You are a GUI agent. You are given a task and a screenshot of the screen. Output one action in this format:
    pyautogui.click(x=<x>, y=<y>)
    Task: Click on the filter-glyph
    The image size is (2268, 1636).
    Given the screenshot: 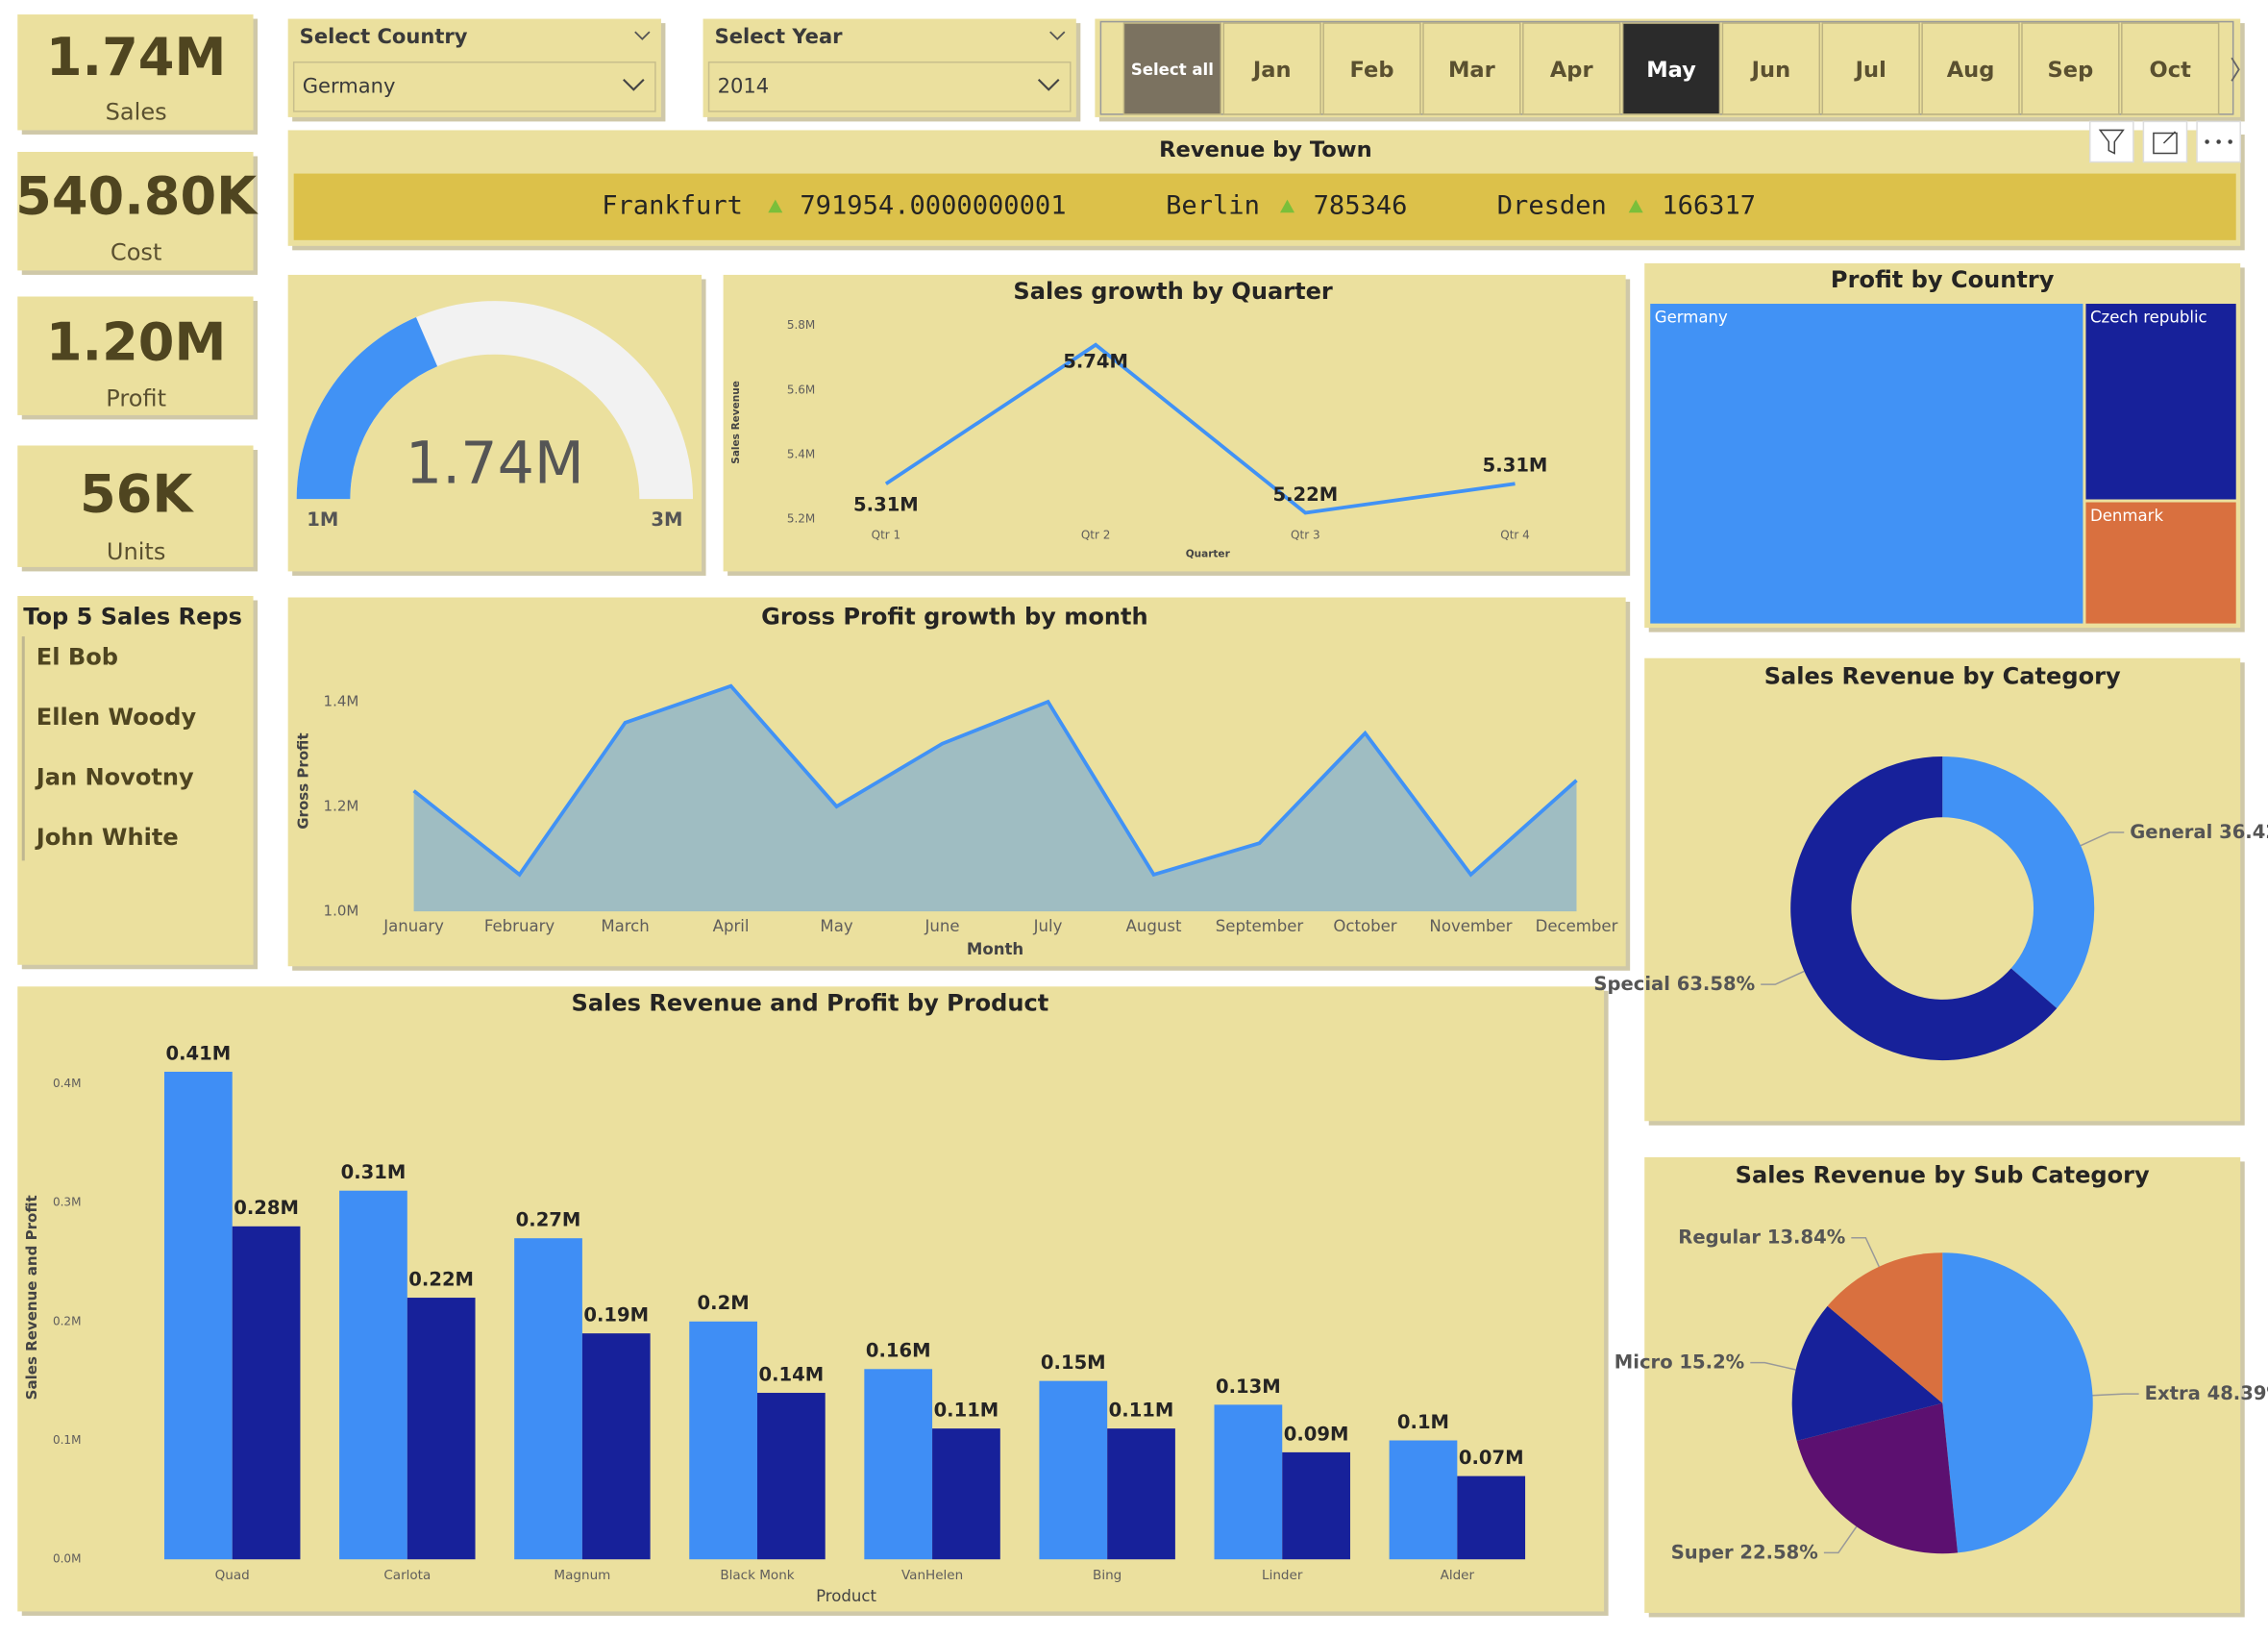 What is the action you would take?
    pyautogui.click(x=2111, y=142)
    